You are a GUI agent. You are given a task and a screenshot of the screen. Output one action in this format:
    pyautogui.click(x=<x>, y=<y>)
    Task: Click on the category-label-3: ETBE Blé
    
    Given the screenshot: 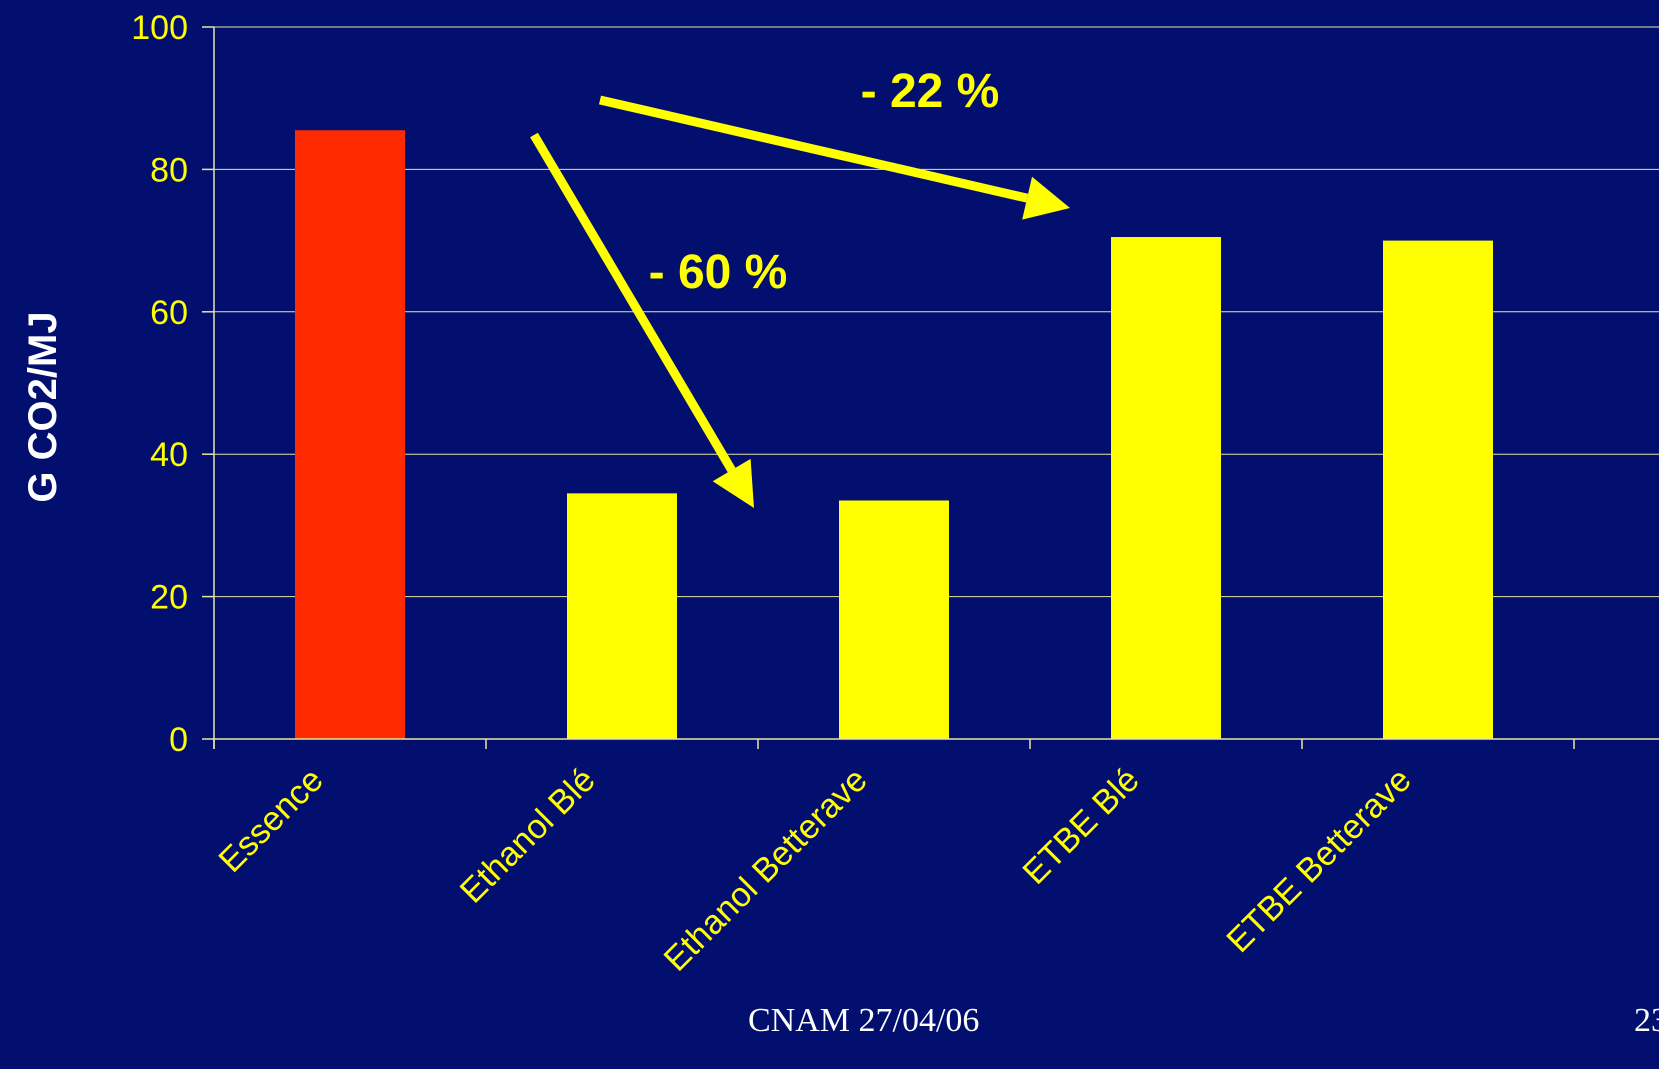 What is the action you would take?
    pyautogui.click(x=1081, y=826)
    